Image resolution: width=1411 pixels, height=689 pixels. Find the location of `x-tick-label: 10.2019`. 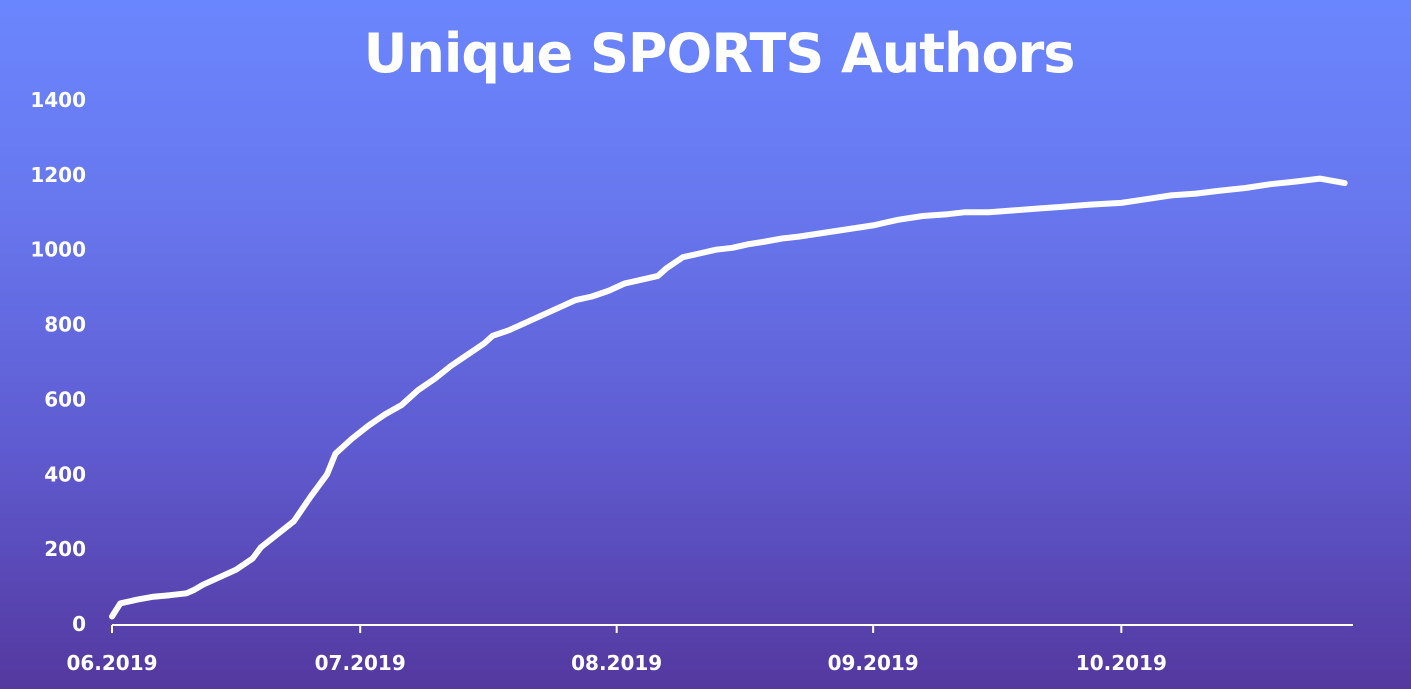

x-tick-label: 10.2019 is located at coordinates (1121, 663).